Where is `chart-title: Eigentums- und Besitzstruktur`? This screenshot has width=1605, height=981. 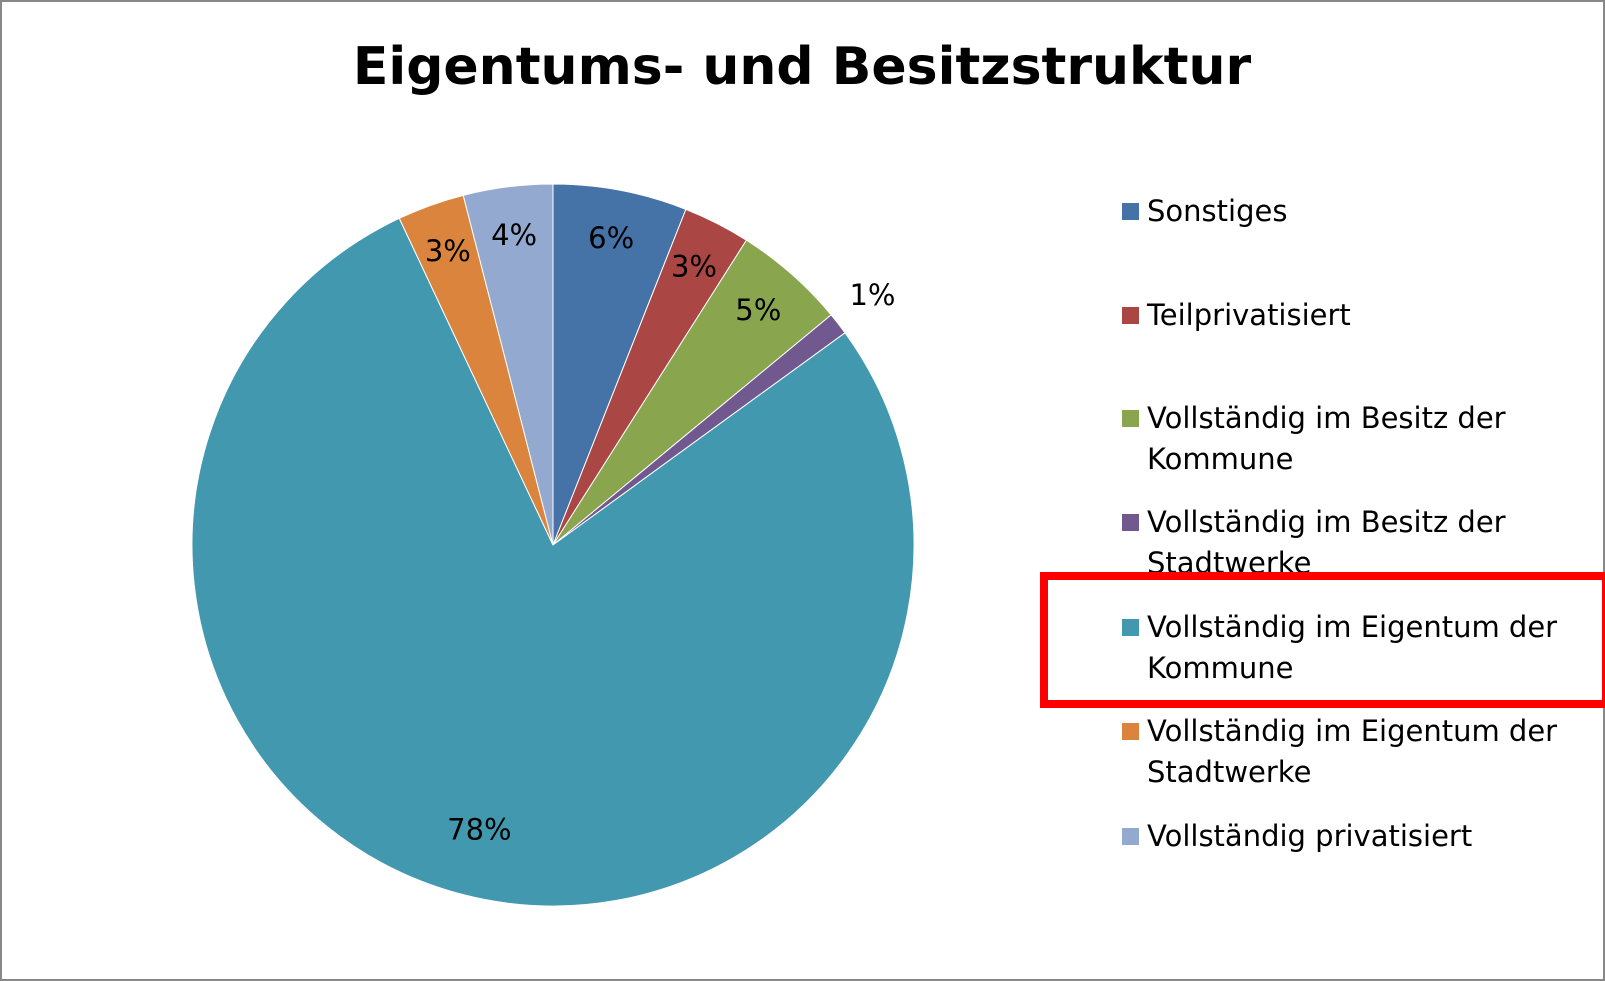
chart-title: Eigentums- und Besitzstruktur is located at coordinates (802, 67).